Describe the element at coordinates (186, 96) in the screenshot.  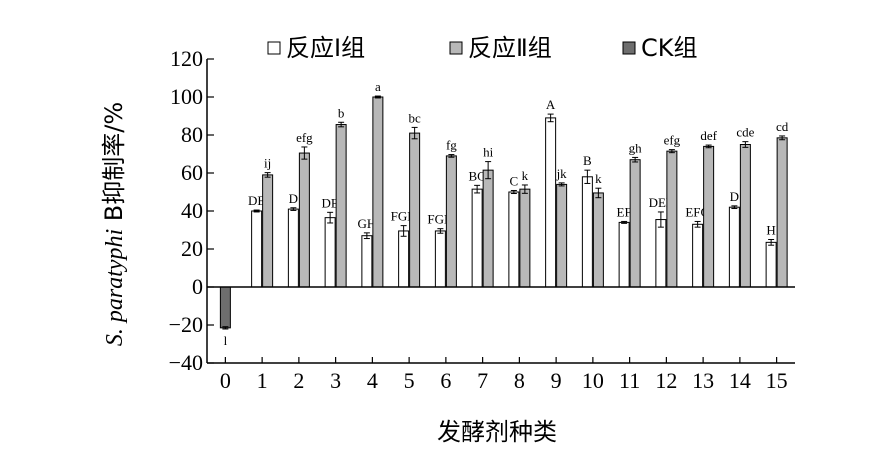
I see `y-tick-label: 100` at that location.